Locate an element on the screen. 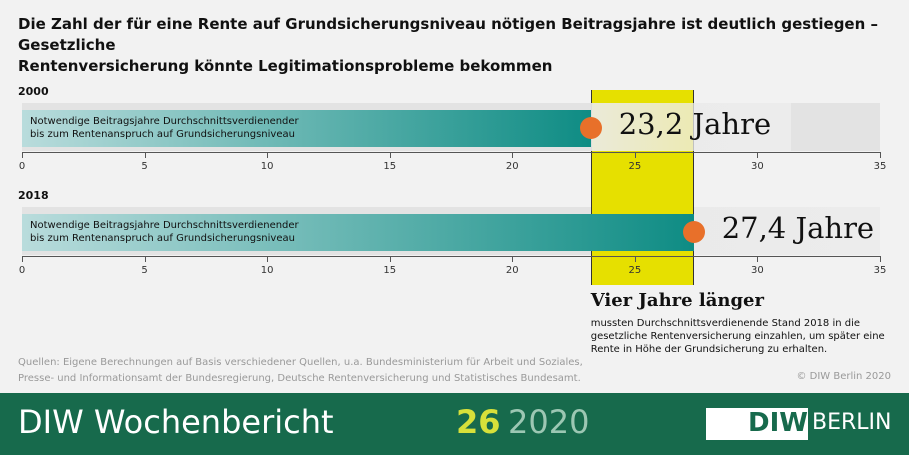 Image resolution: width=909 pixels, height=455 pixels. logo: DIW is located at coordinates (778, 423).